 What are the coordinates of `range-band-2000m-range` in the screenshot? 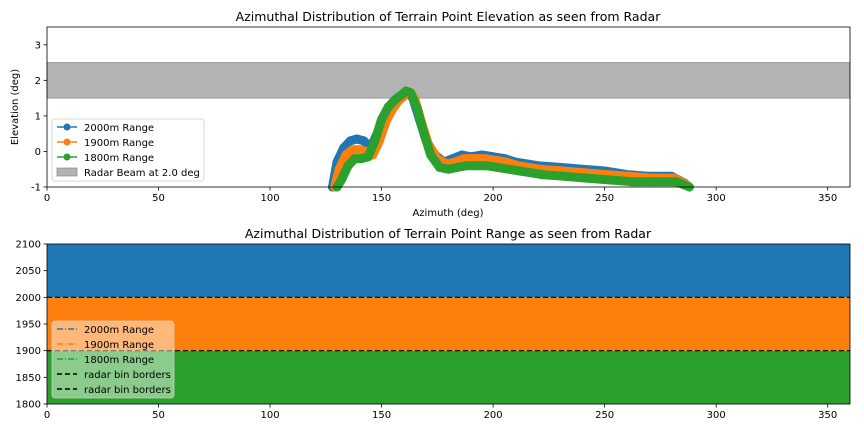 It's located at (448, 271).